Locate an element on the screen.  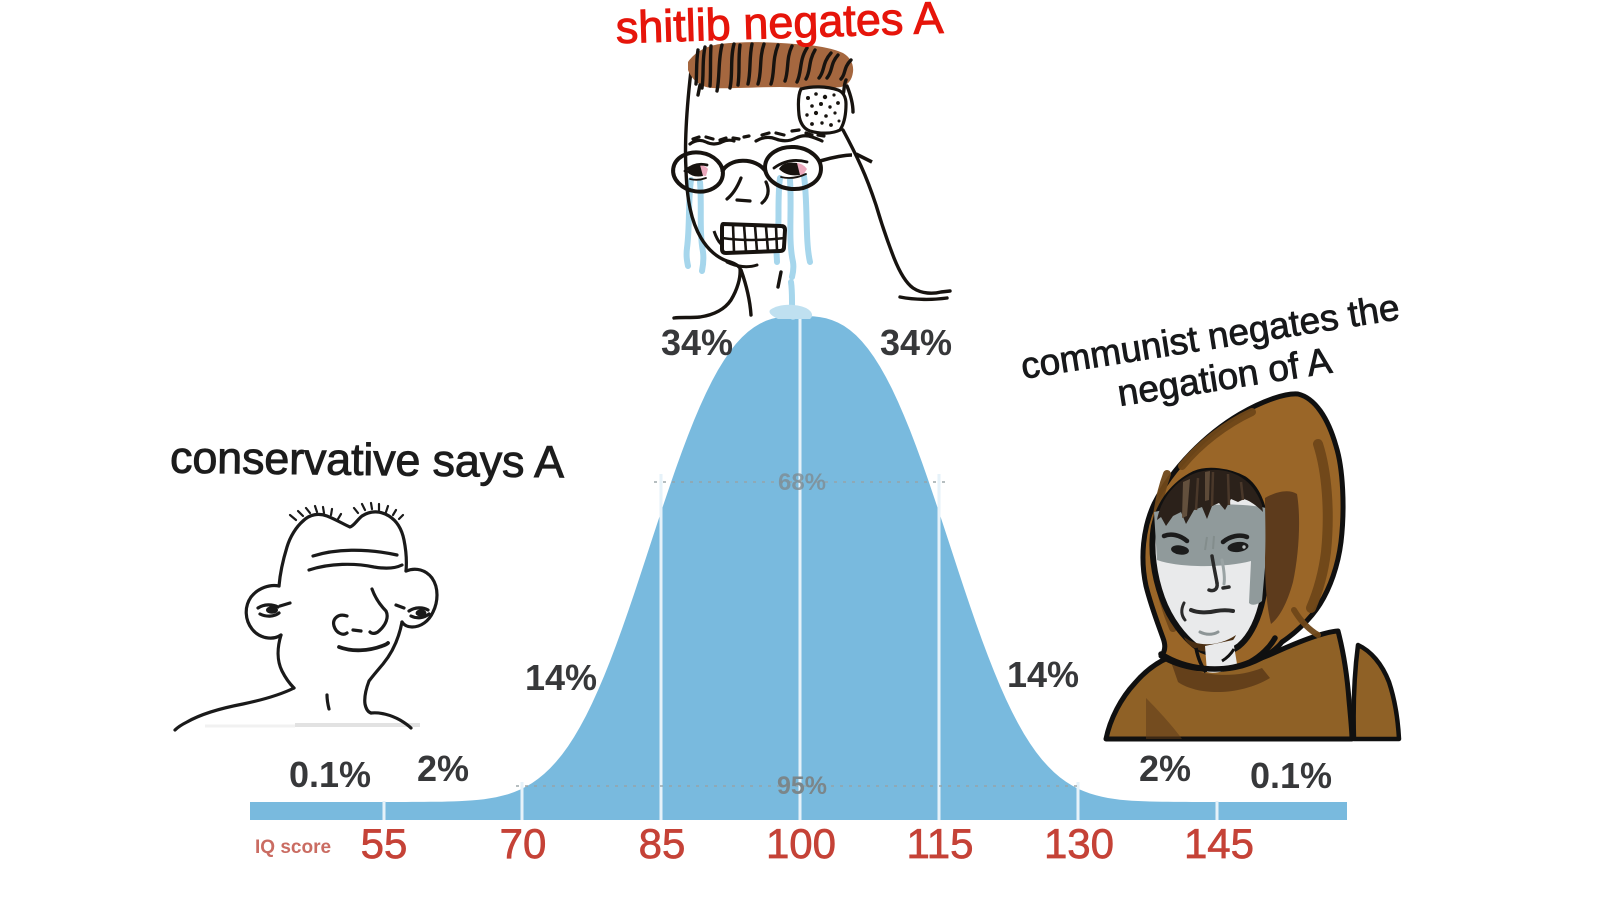
svg-text: 70 is located at coordinates (523, 843).